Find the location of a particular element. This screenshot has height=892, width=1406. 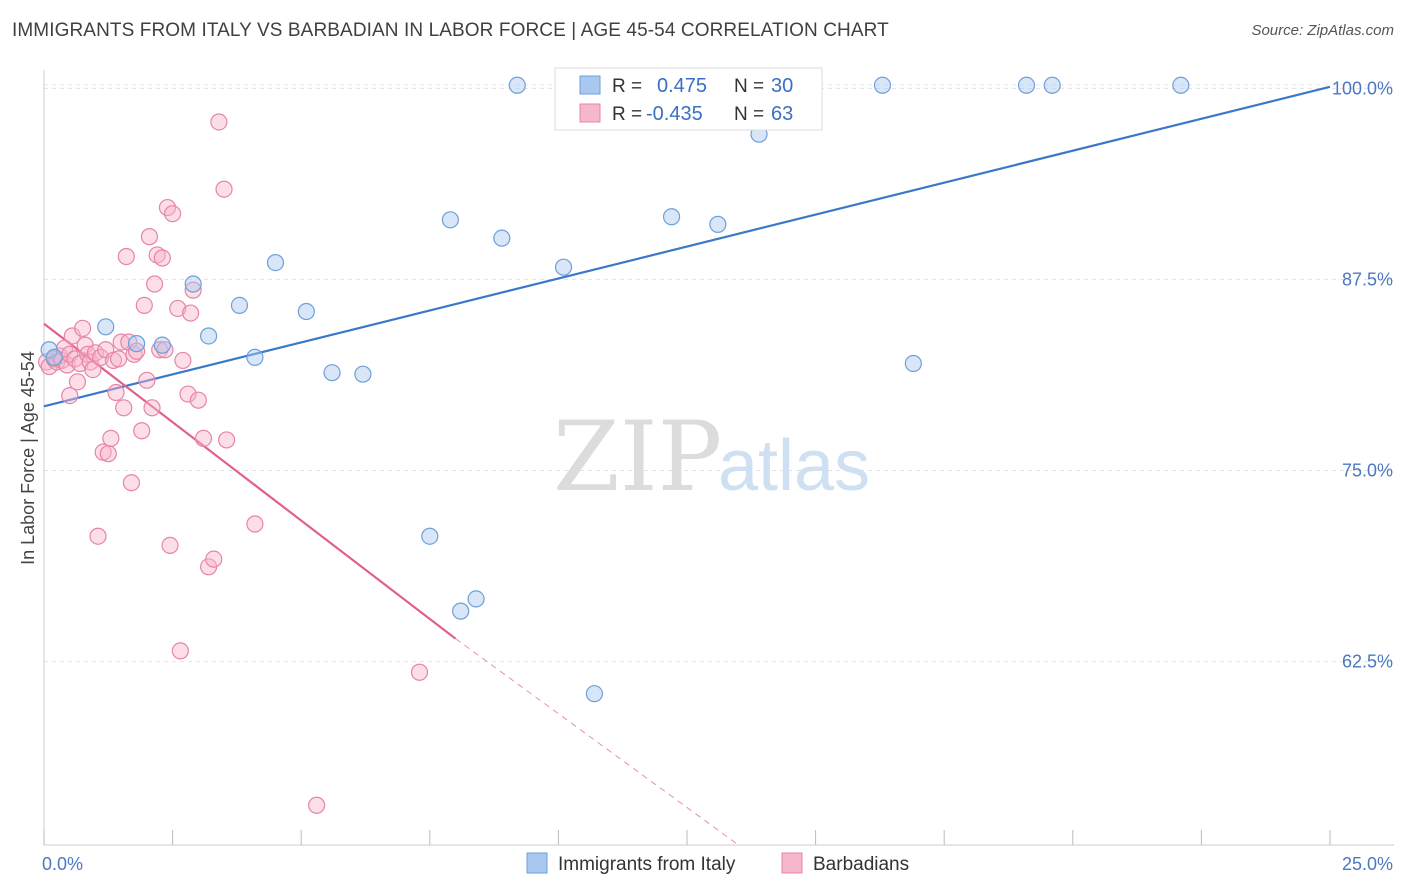

series-legend-label-barbadian: Barbadians is located at coordinates (861, 864).